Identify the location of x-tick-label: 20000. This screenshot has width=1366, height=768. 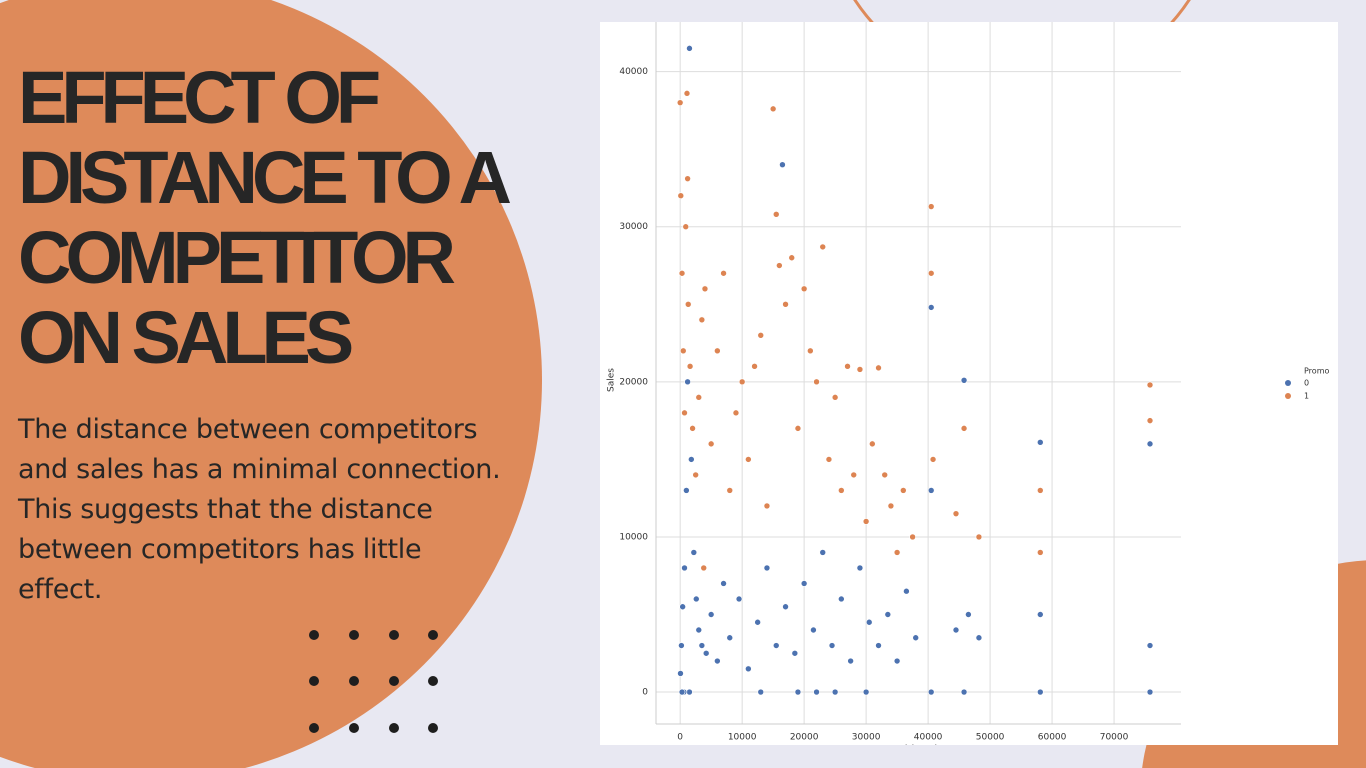
(804, 738).